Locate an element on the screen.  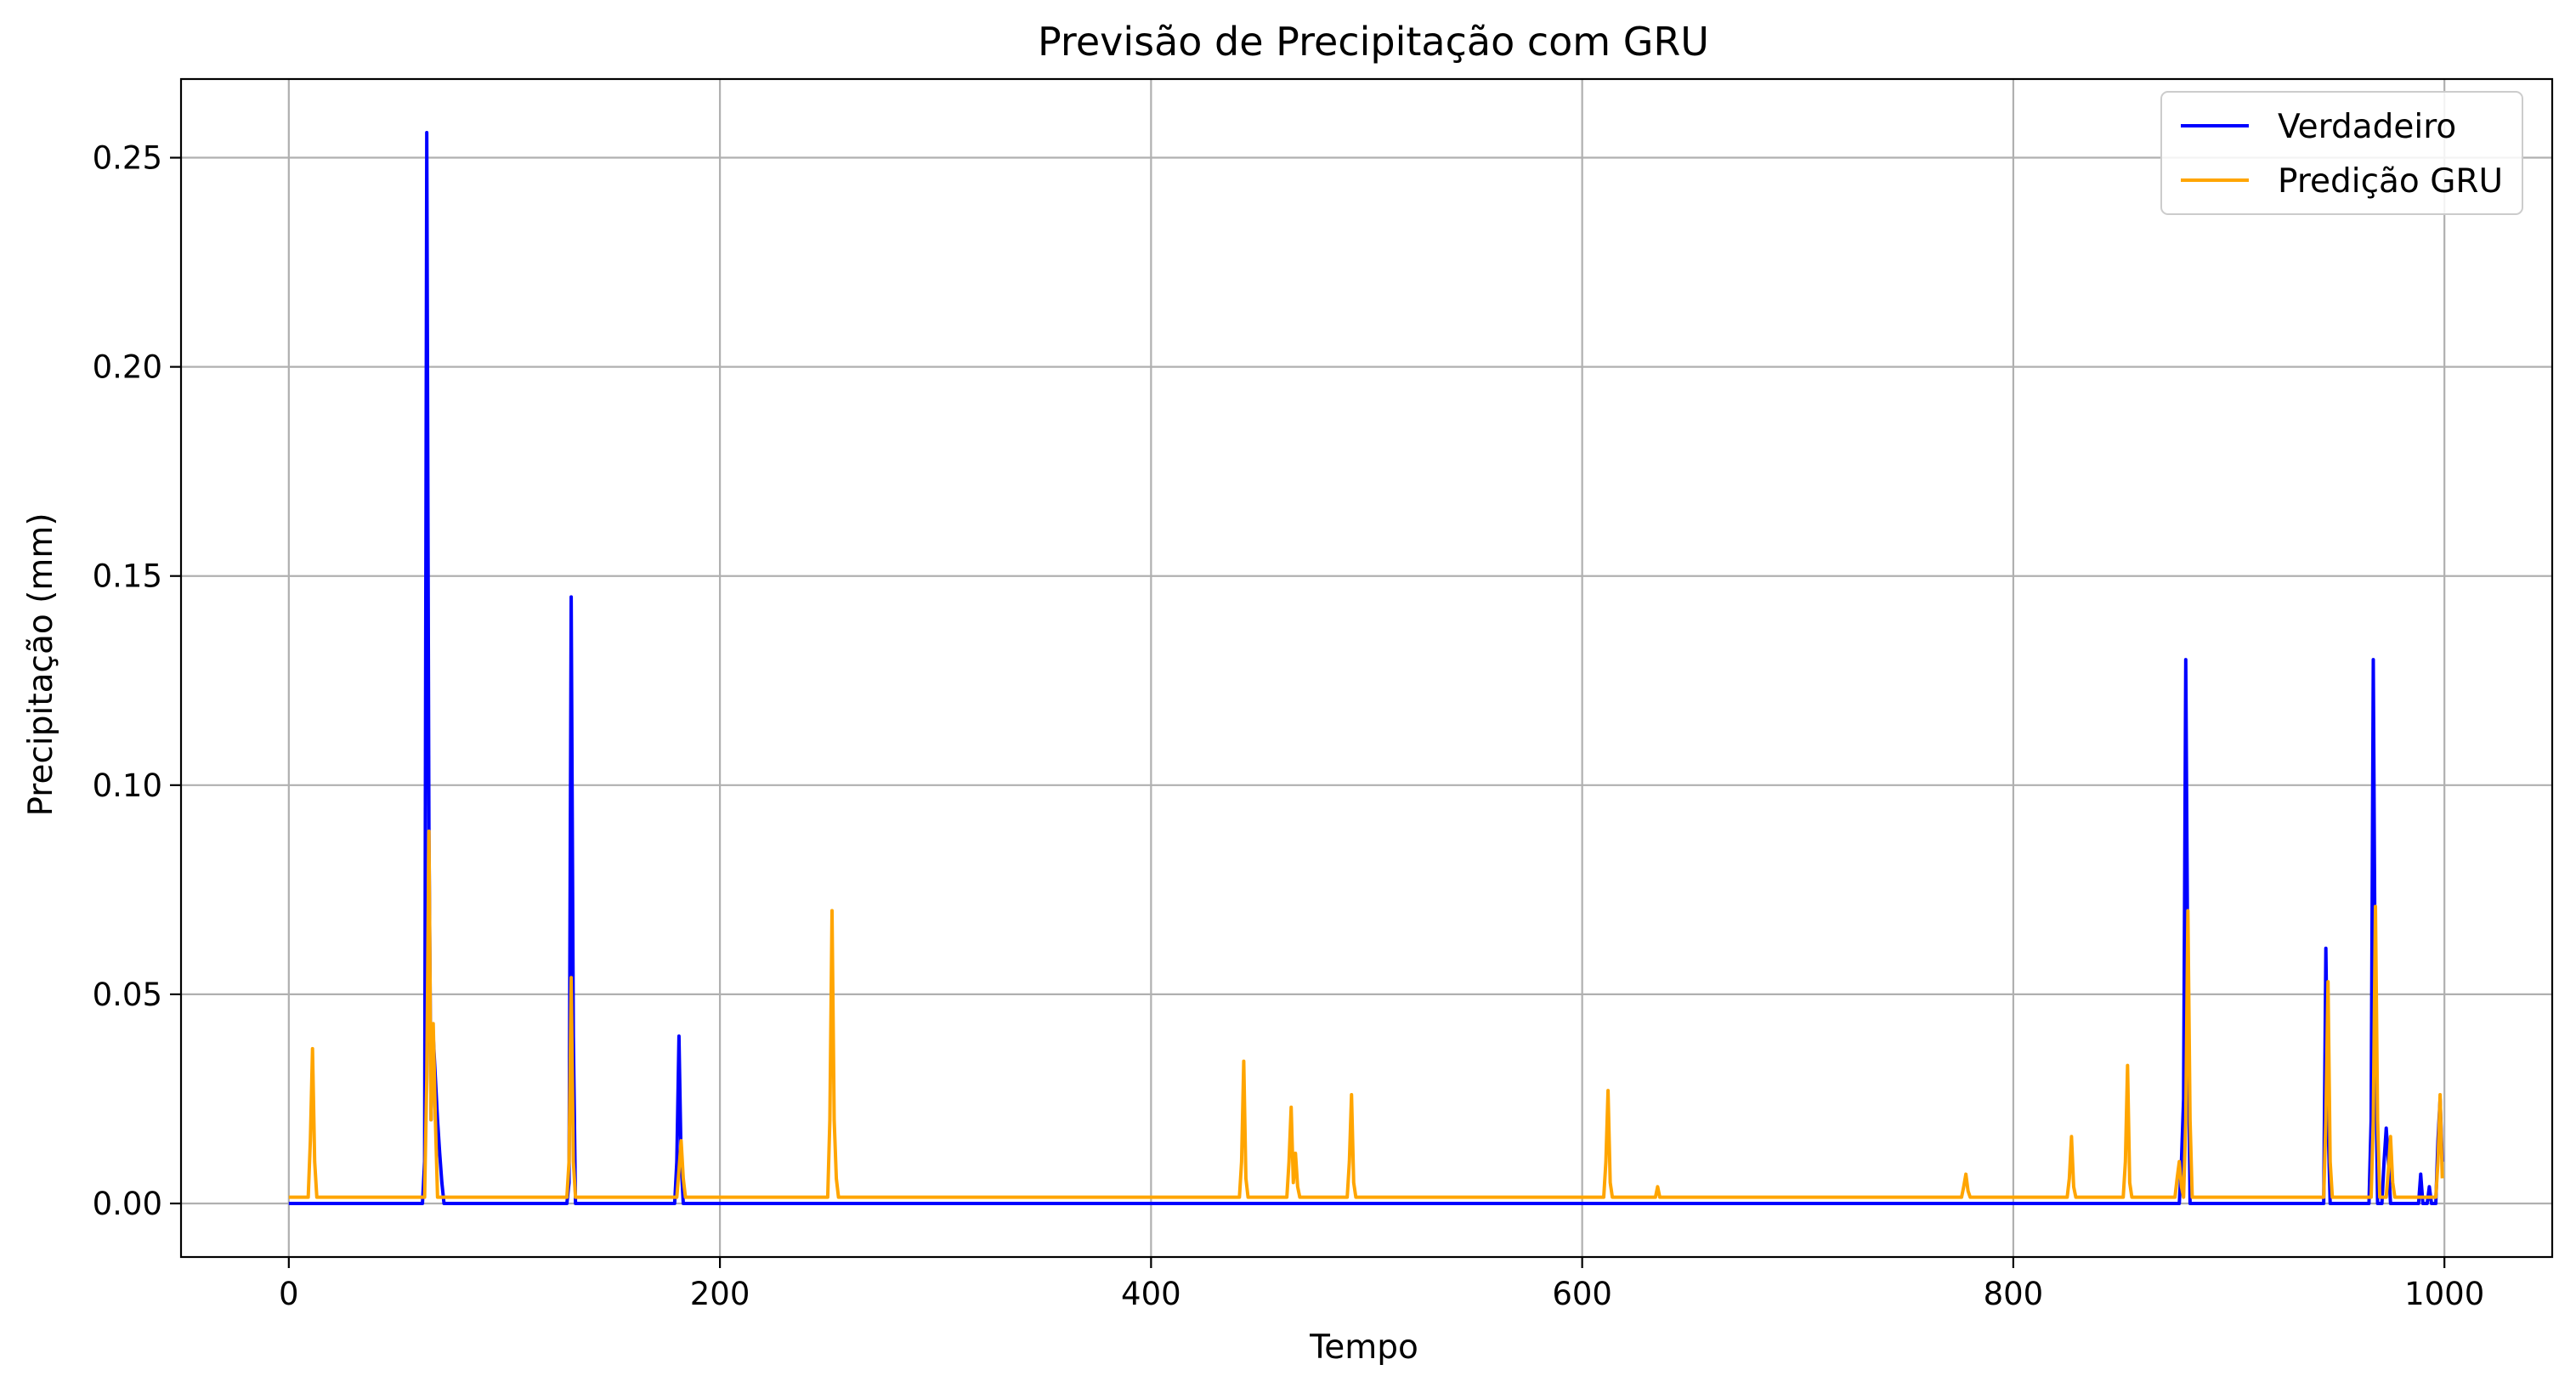
x-axis: 0 200 400 600 800 1000 is located at coordinates (1381, 1284).